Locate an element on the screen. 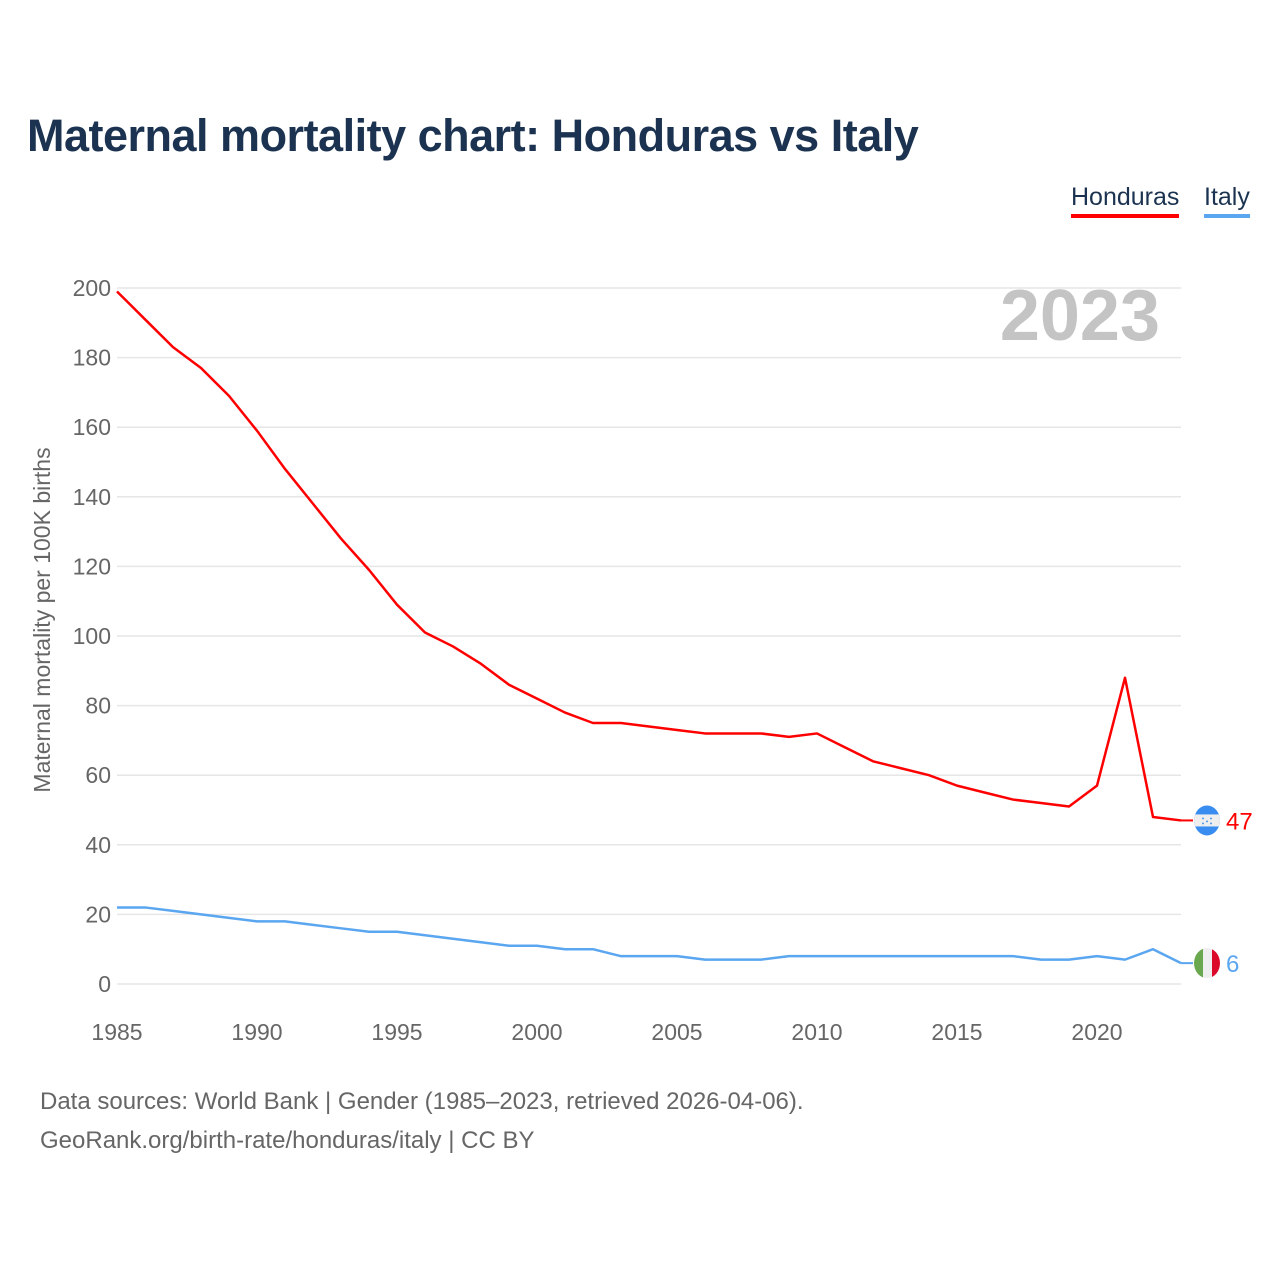  y-tick-label: 0 is located at coordinates (104, 984).